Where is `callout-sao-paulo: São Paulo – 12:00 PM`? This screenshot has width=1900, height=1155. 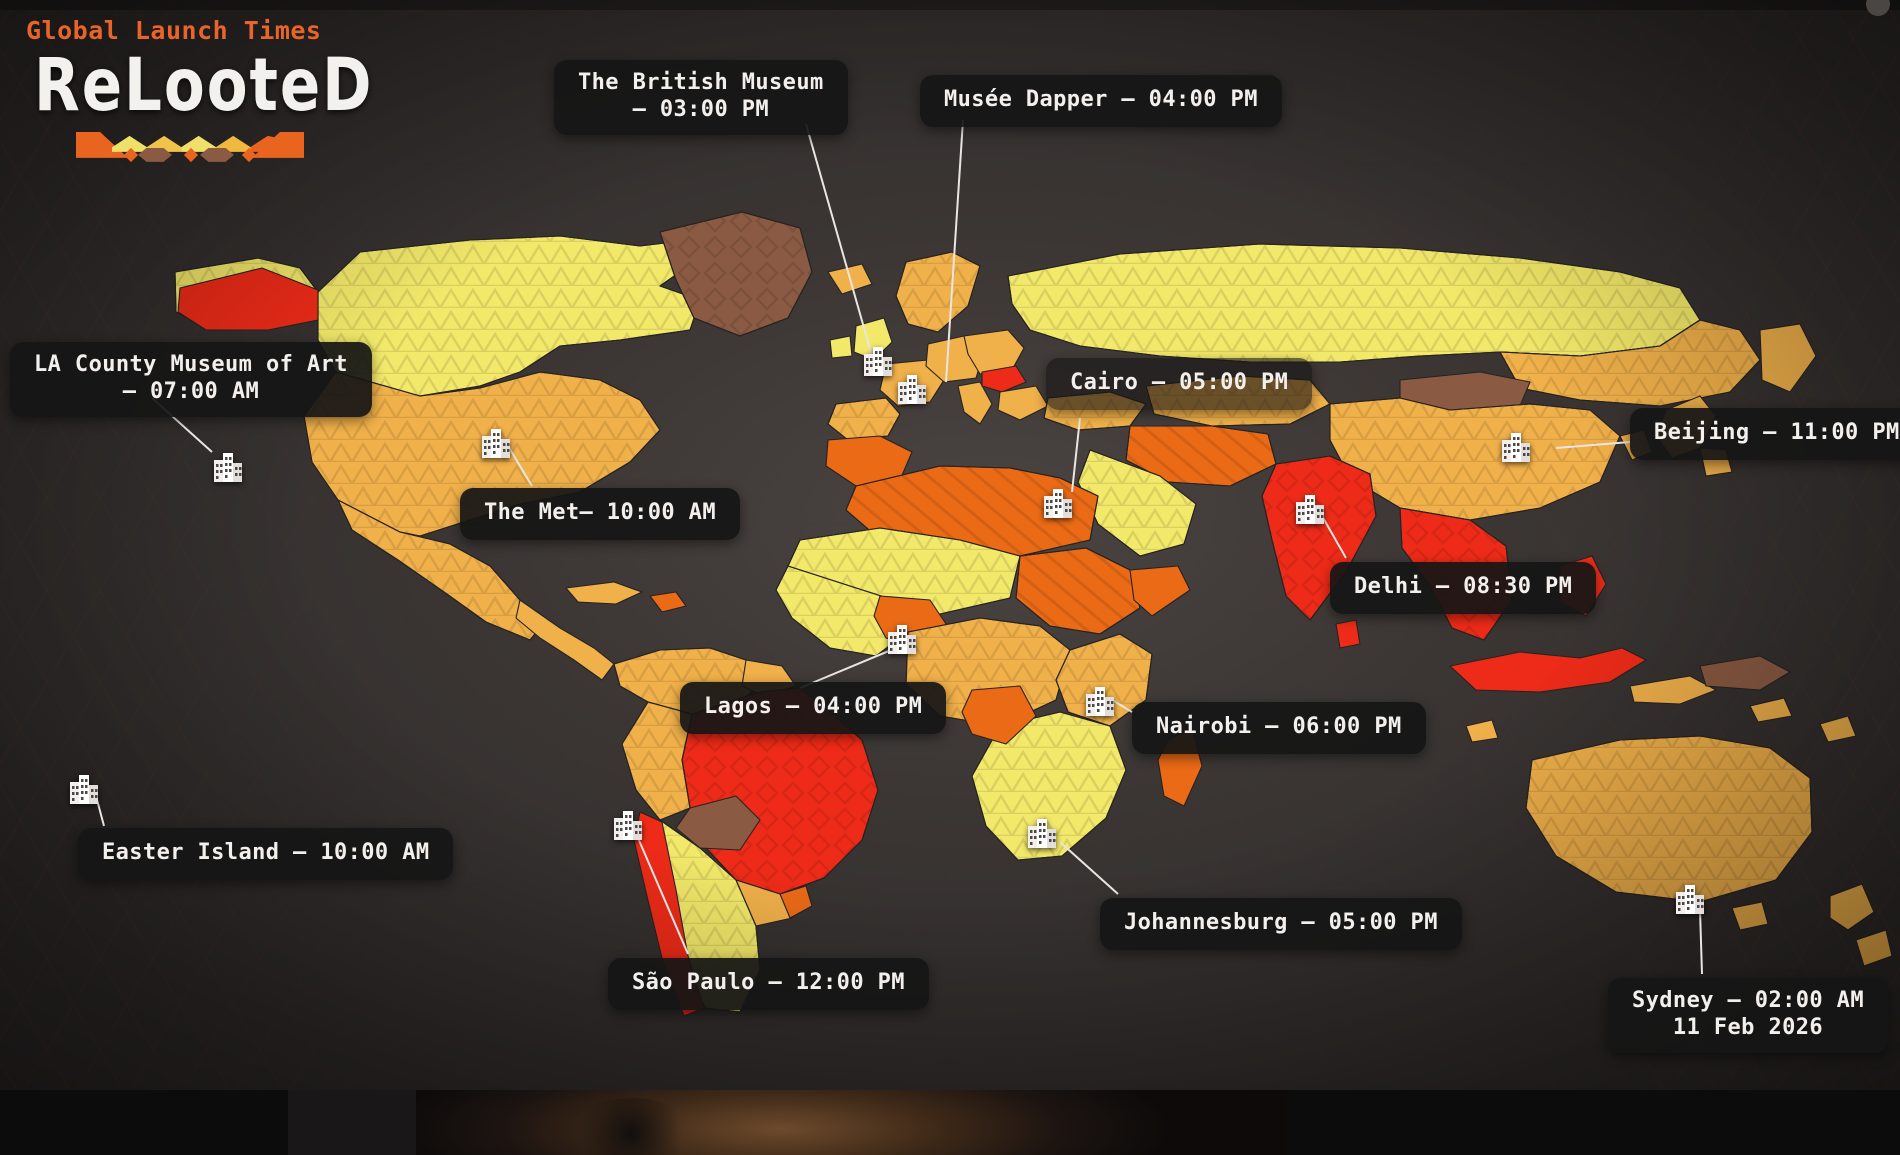
callout-sao-paulo: São Paulo – 12:00 PM is located at coordinates (768, 984).